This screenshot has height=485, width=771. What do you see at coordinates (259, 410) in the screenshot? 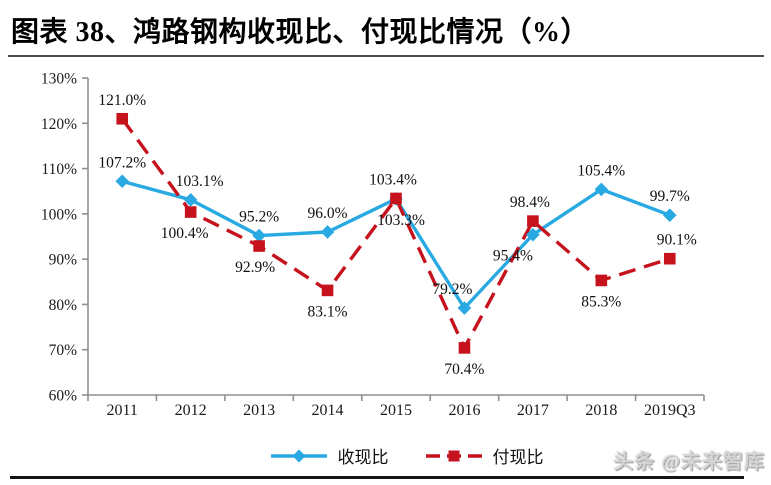
I see `x-tick-label: 2013` at bounding box center [259, 410].